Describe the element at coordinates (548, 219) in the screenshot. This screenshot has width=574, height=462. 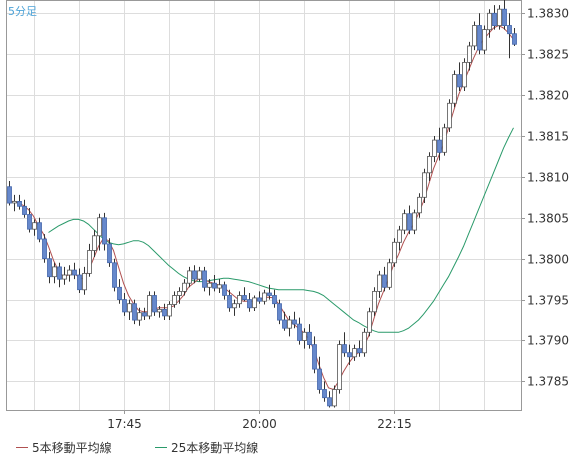
I see `y-tick-label: 1.3805` at that location.